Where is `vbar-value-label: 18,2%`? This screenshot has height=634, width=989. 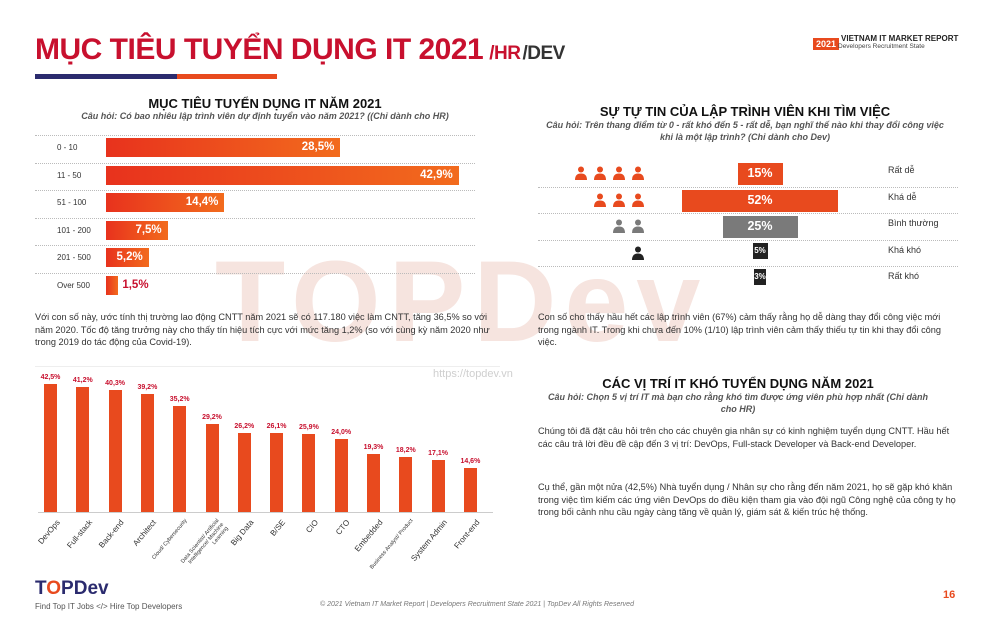
vbar-value-label: 18,2% is located at coordinates (405, 450).